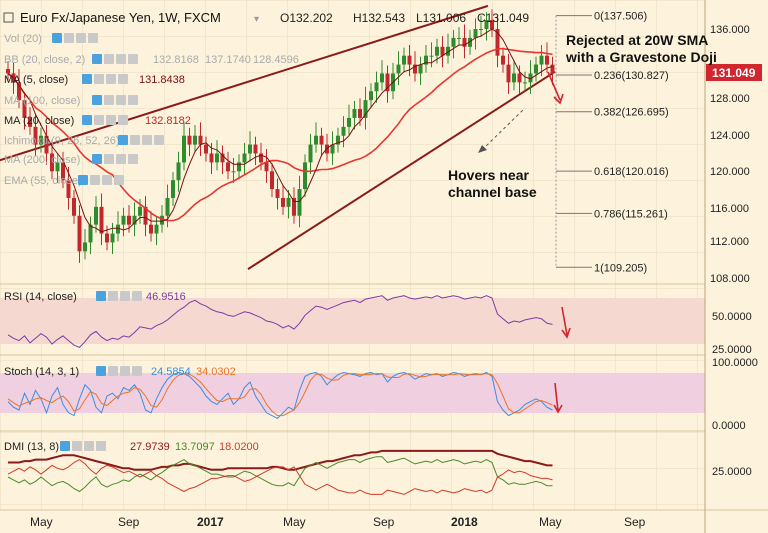  Describe the element at coordinates (732, 350) in the screenshot. I see `rsi-tick: 25.0000` at that location.